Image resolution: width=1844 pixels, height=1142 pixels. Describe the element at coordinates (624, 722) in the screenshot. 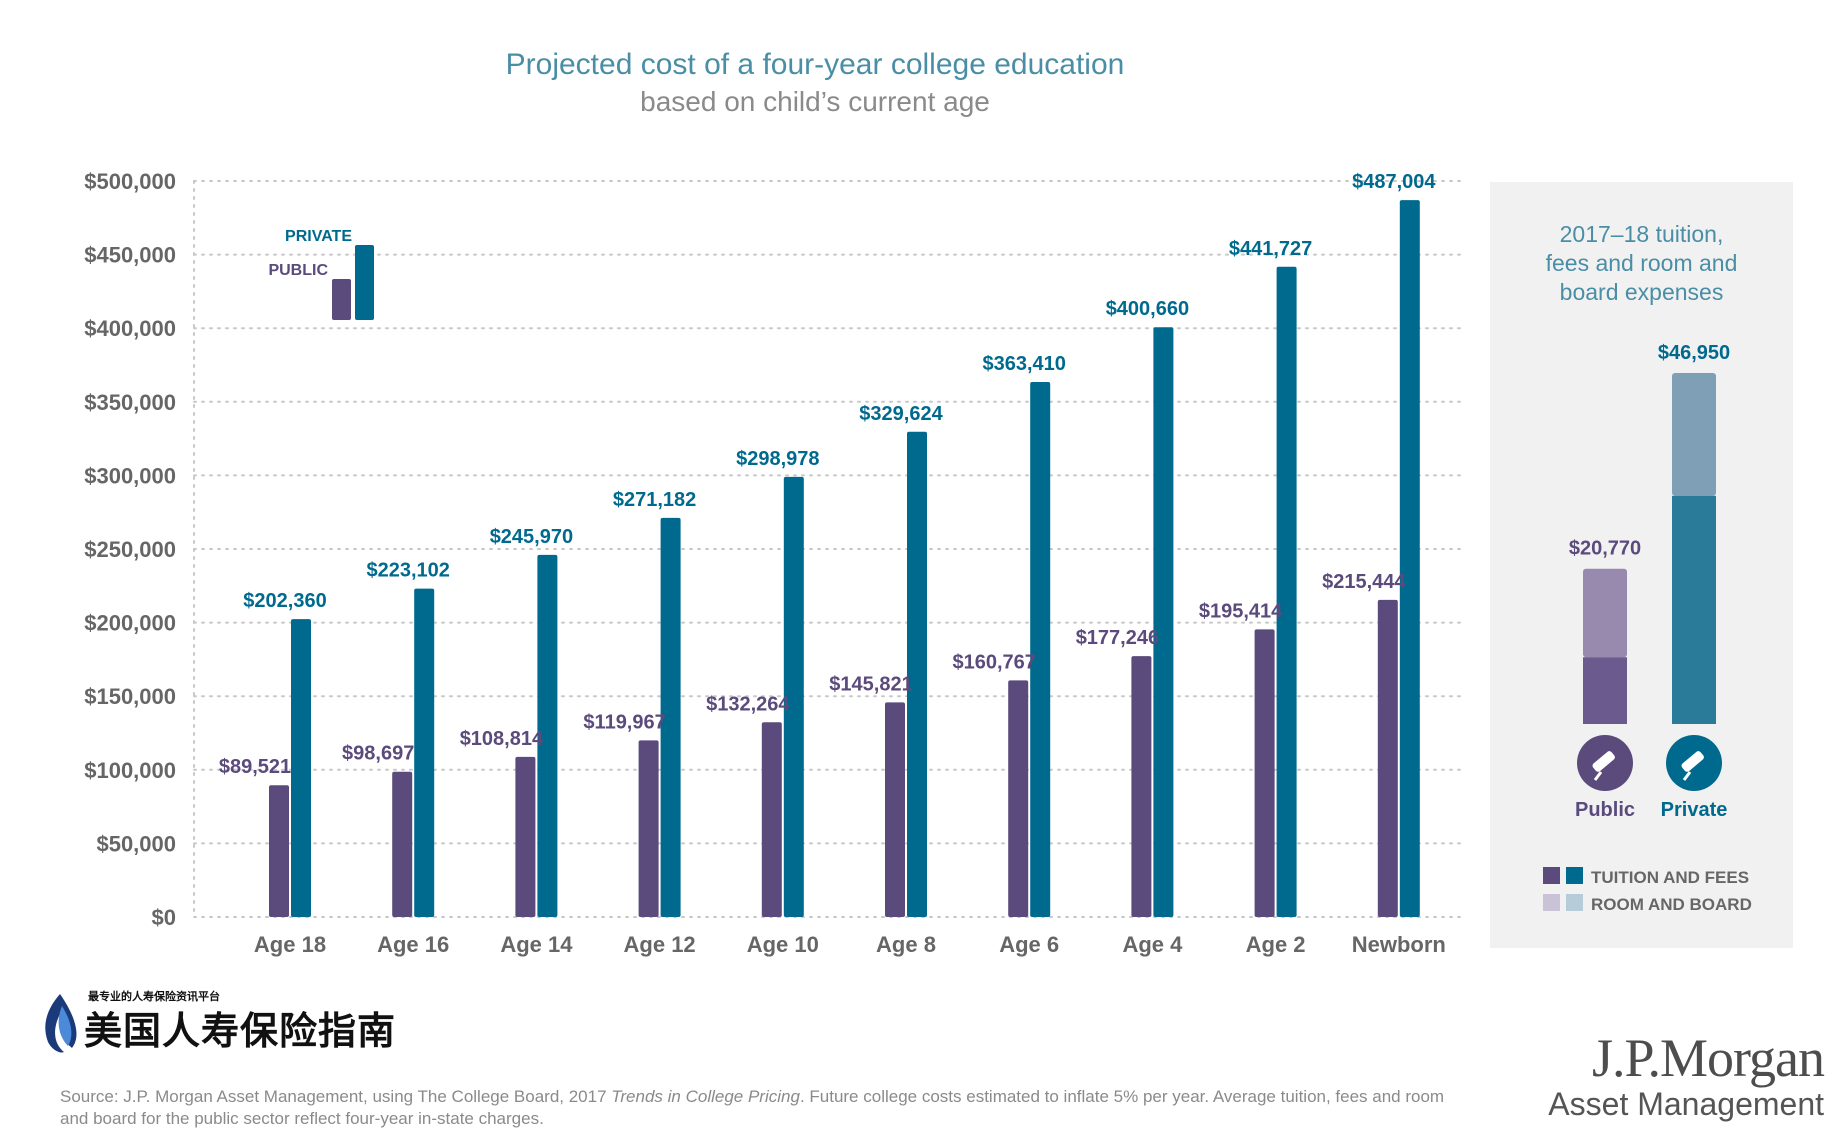

I see `data-label-public: $119,967` at that location.